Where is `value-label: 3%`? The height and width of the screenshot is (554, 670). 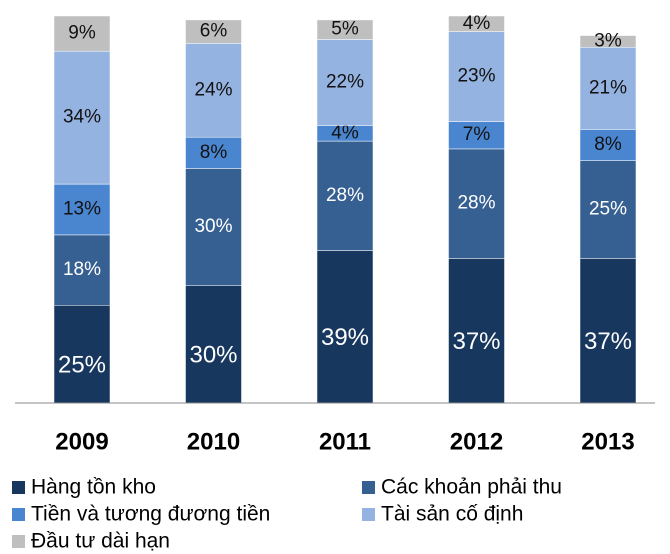
value-label: 3% is located at coordinates (608, 40).